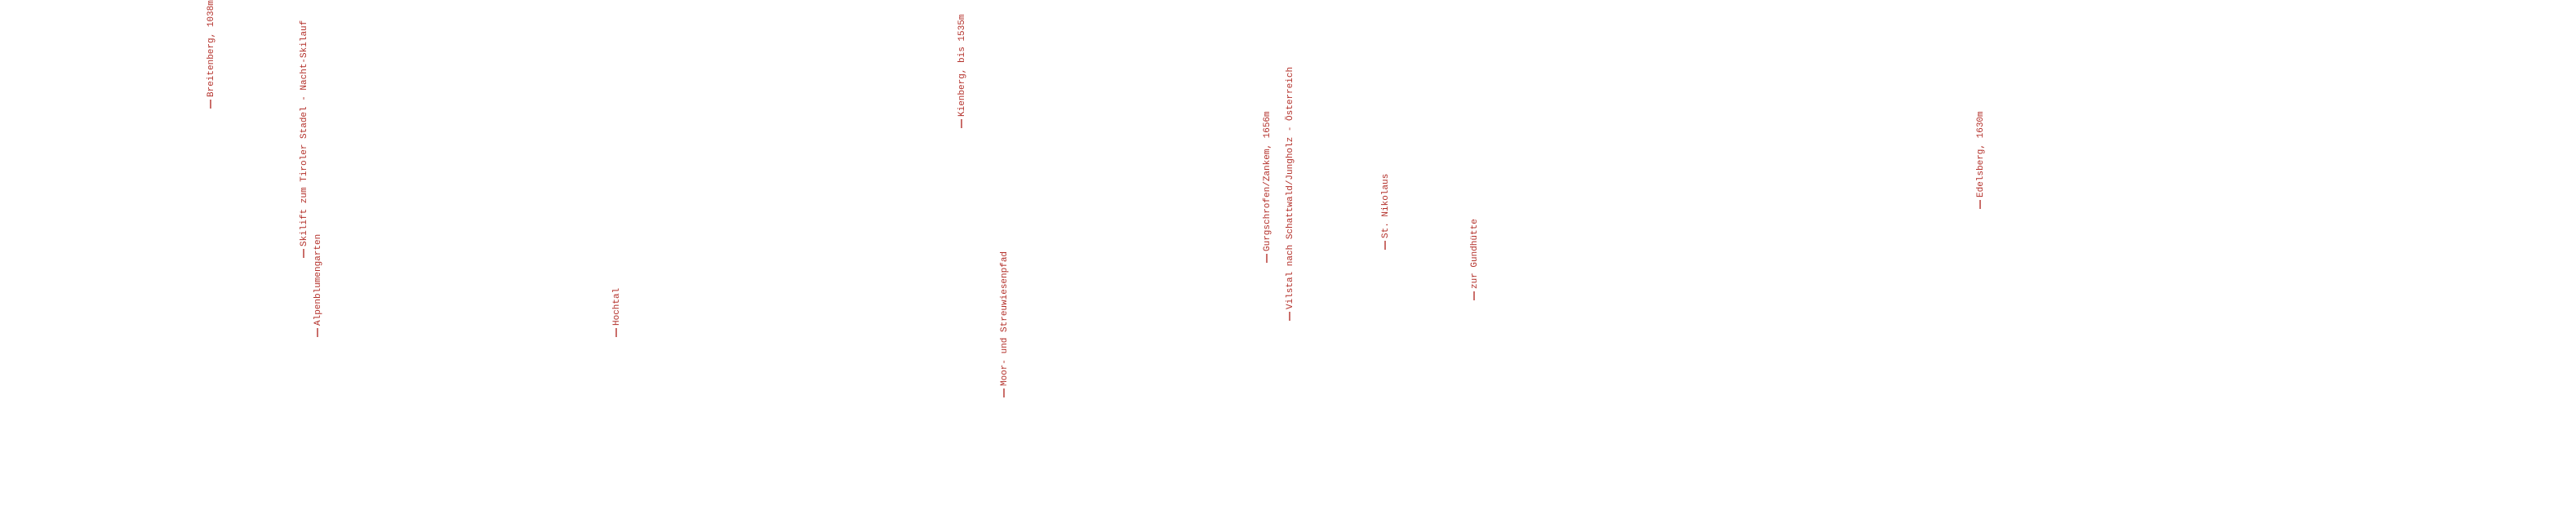  Describe the element at coordinates (617, 307) in the screenshot. I see `label-text: Hochtal` at that location.